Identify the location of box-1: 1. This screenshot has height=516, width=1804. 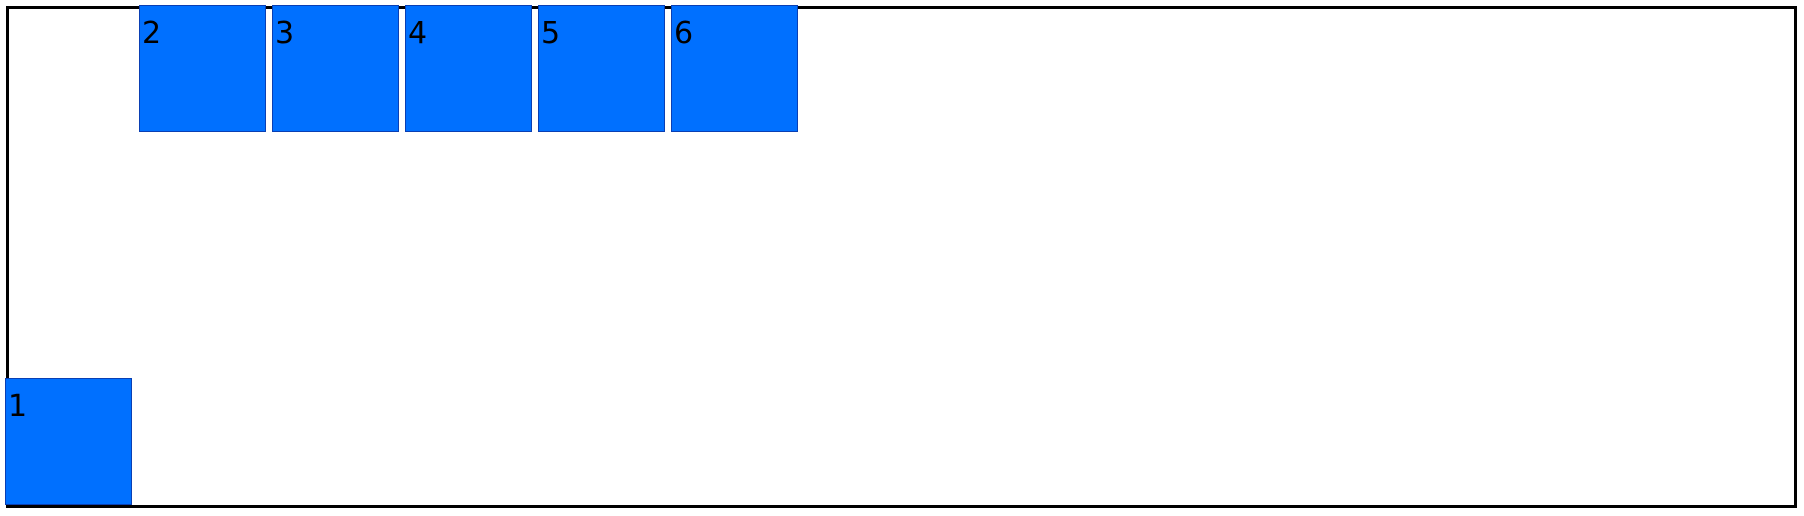
(68, 441).